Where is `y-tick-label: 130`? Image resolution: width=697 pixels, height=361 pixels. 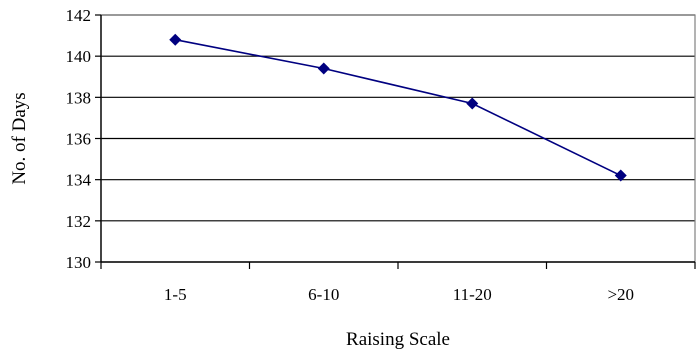 y-tick-label: 130 is located at coordinates (79, 262).